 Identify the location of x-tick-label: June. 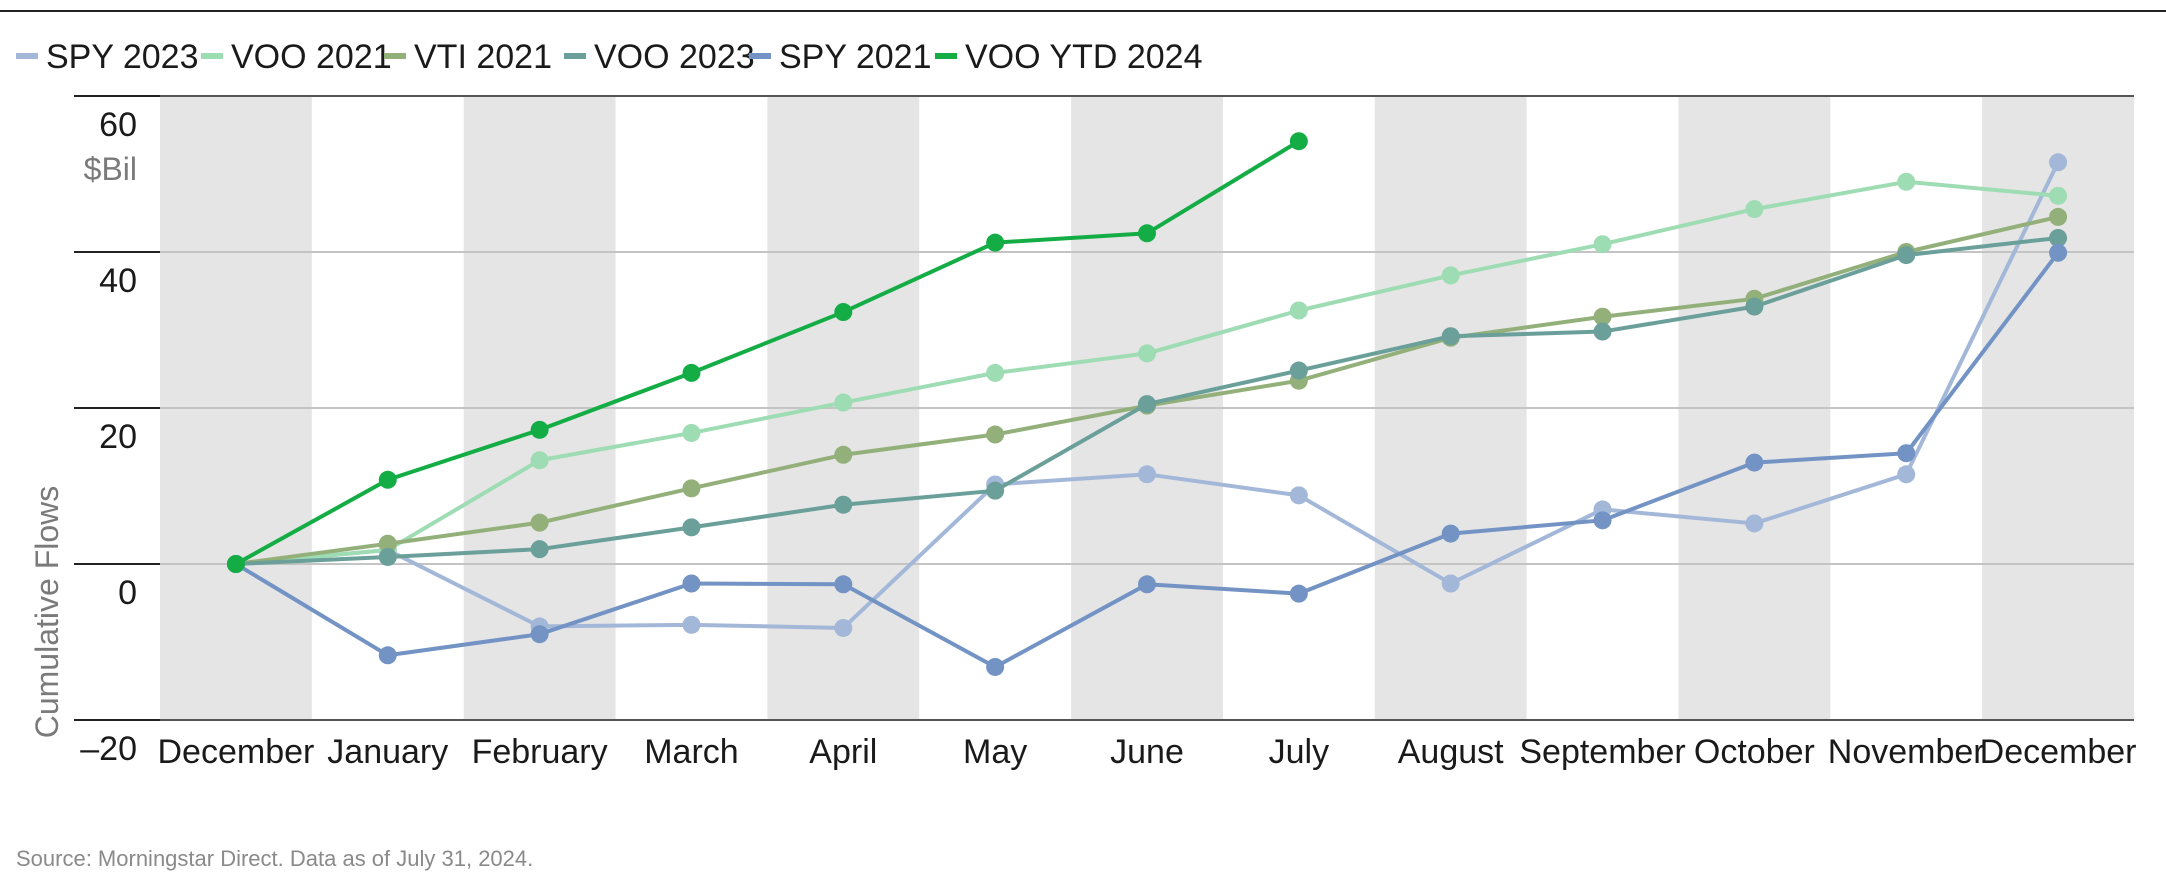
(1147, 752).